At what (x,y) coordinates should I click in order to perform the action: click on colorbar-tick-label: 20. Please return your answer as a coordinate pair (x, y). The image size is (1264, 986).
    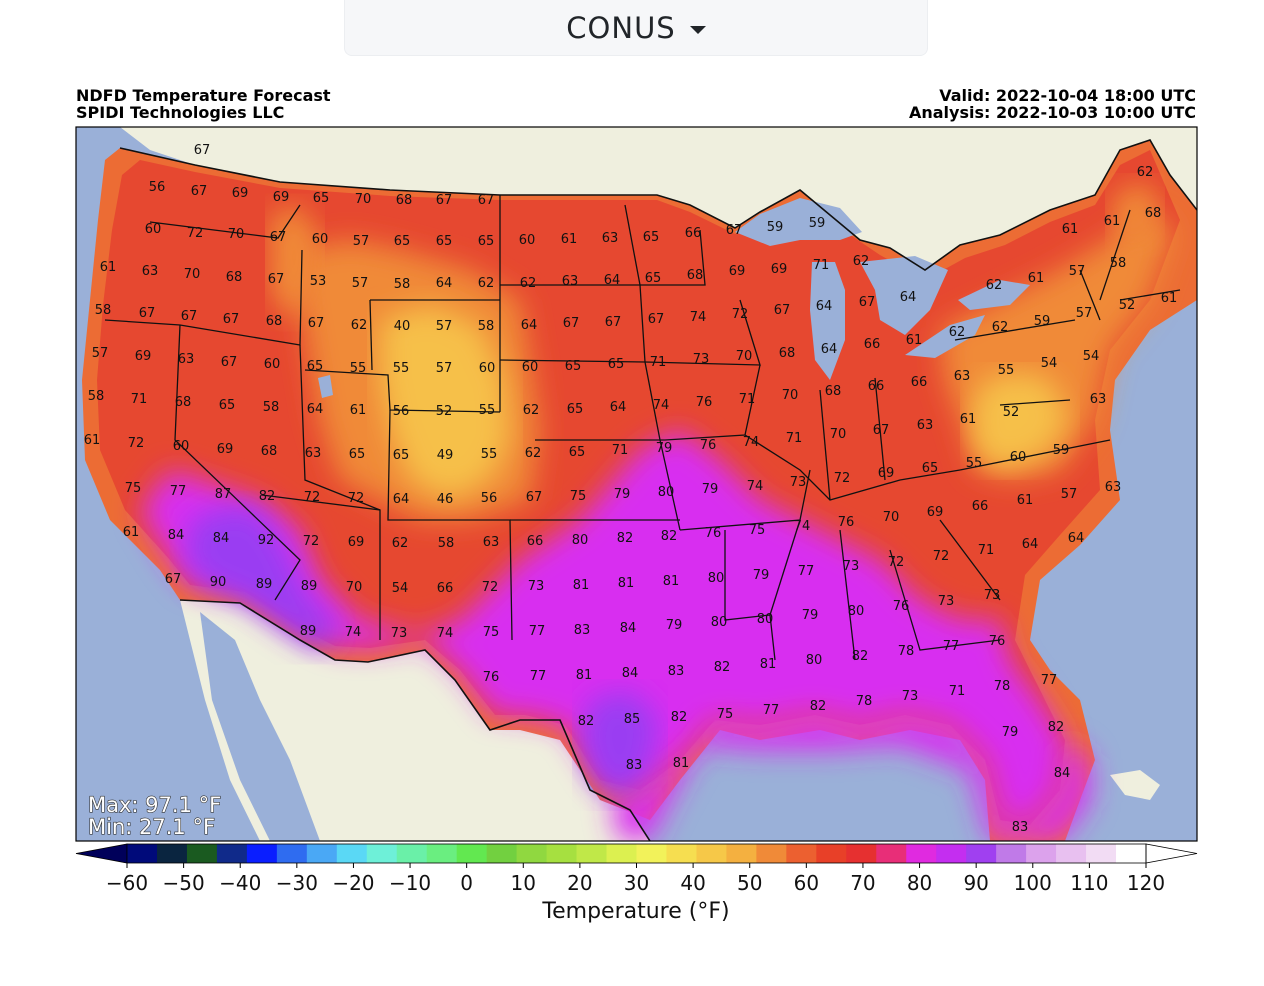
    Looking at the image, I should click on (579, 883).